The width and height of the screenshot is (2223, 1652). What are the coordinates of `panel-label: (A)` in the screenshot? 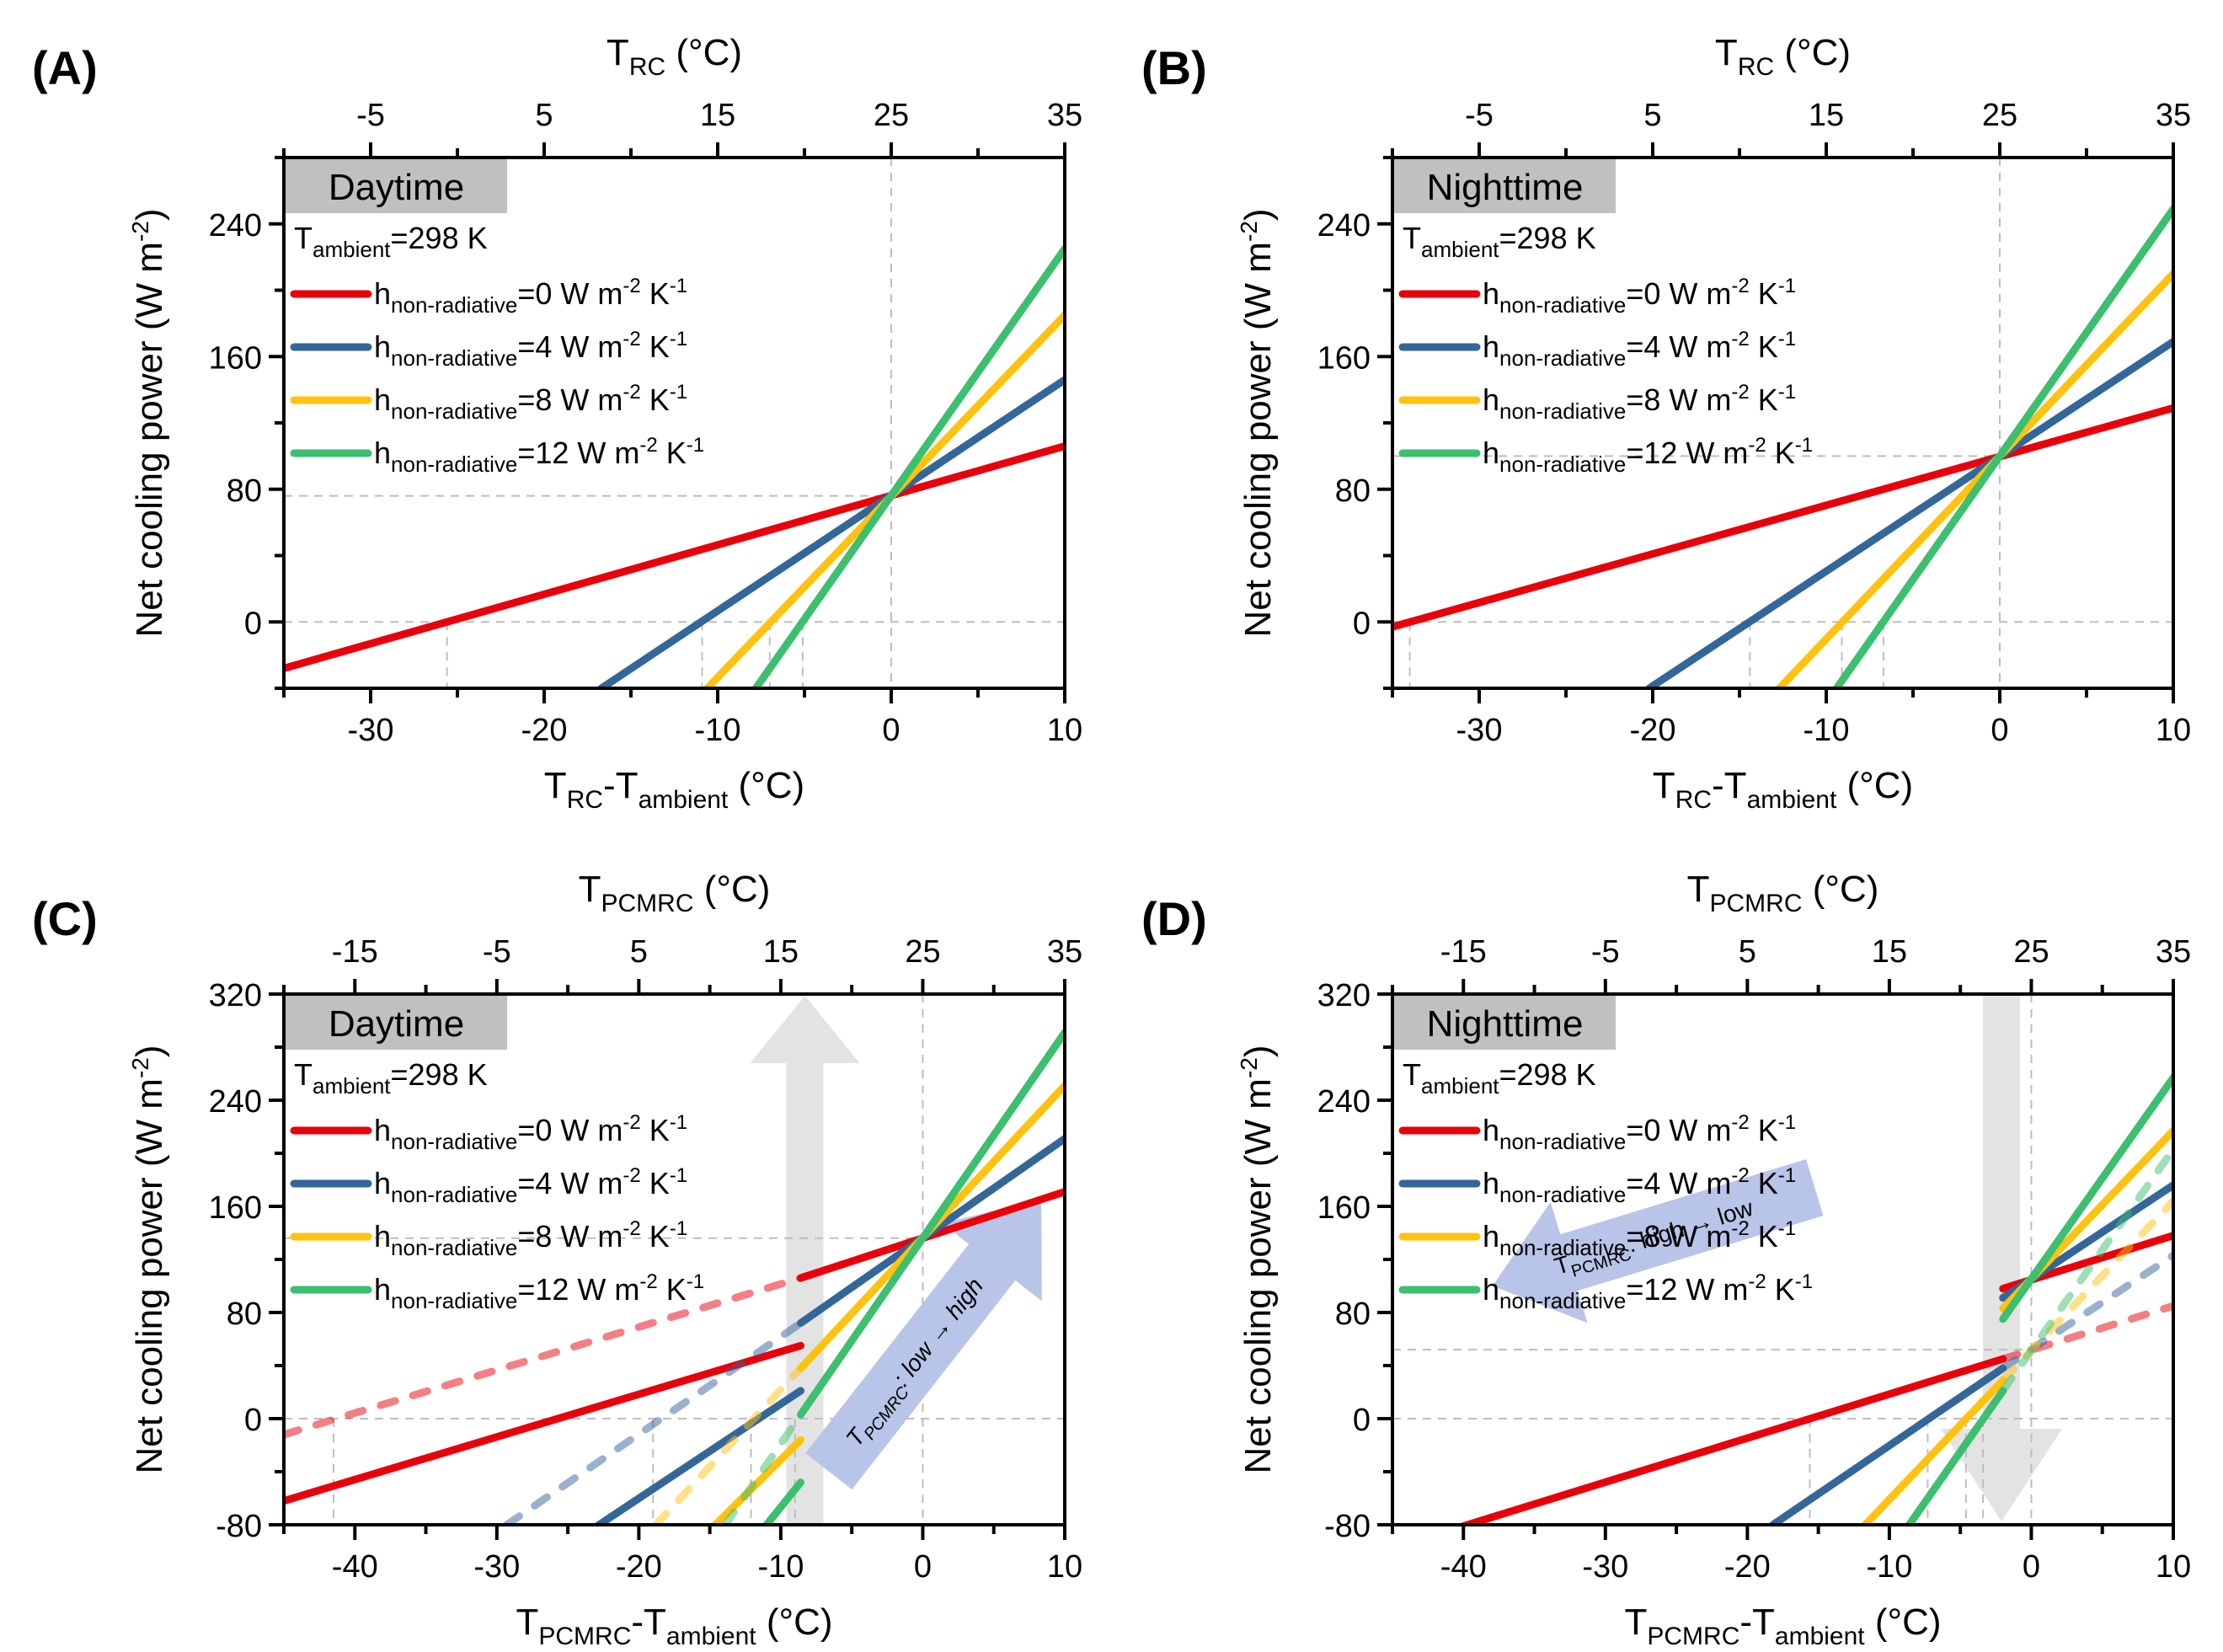 It's located at (65, 67).